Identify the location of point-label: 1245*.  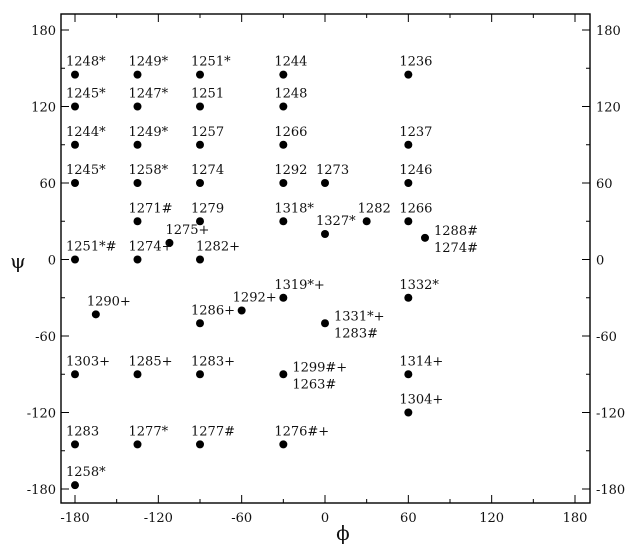
(86, 170).